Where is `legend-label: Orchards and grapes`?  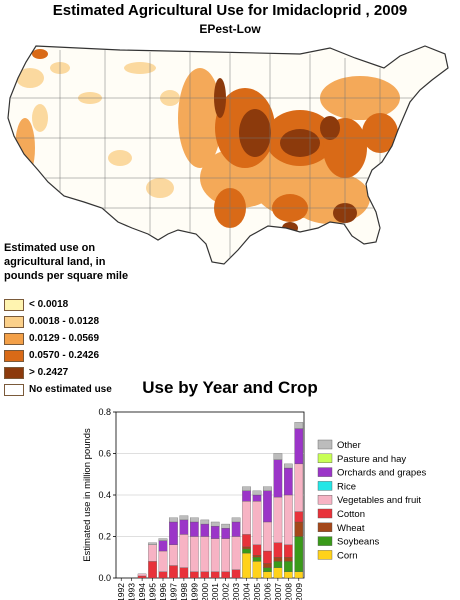 legend-label: Orchards and grapes is located at coordinates (381, 473).